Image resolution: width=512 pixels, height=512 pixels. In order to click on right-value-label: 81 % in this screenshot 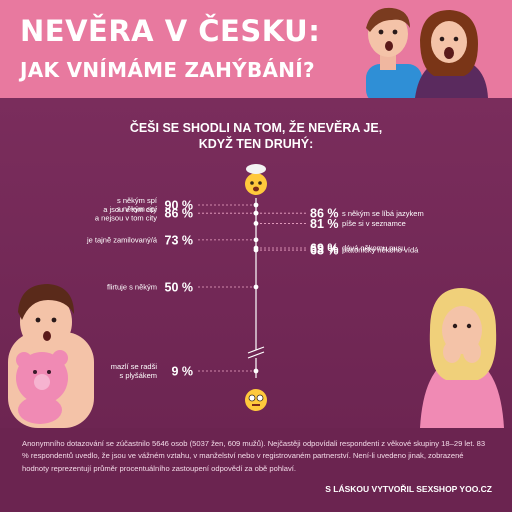, I will do `click(324, 224)`.